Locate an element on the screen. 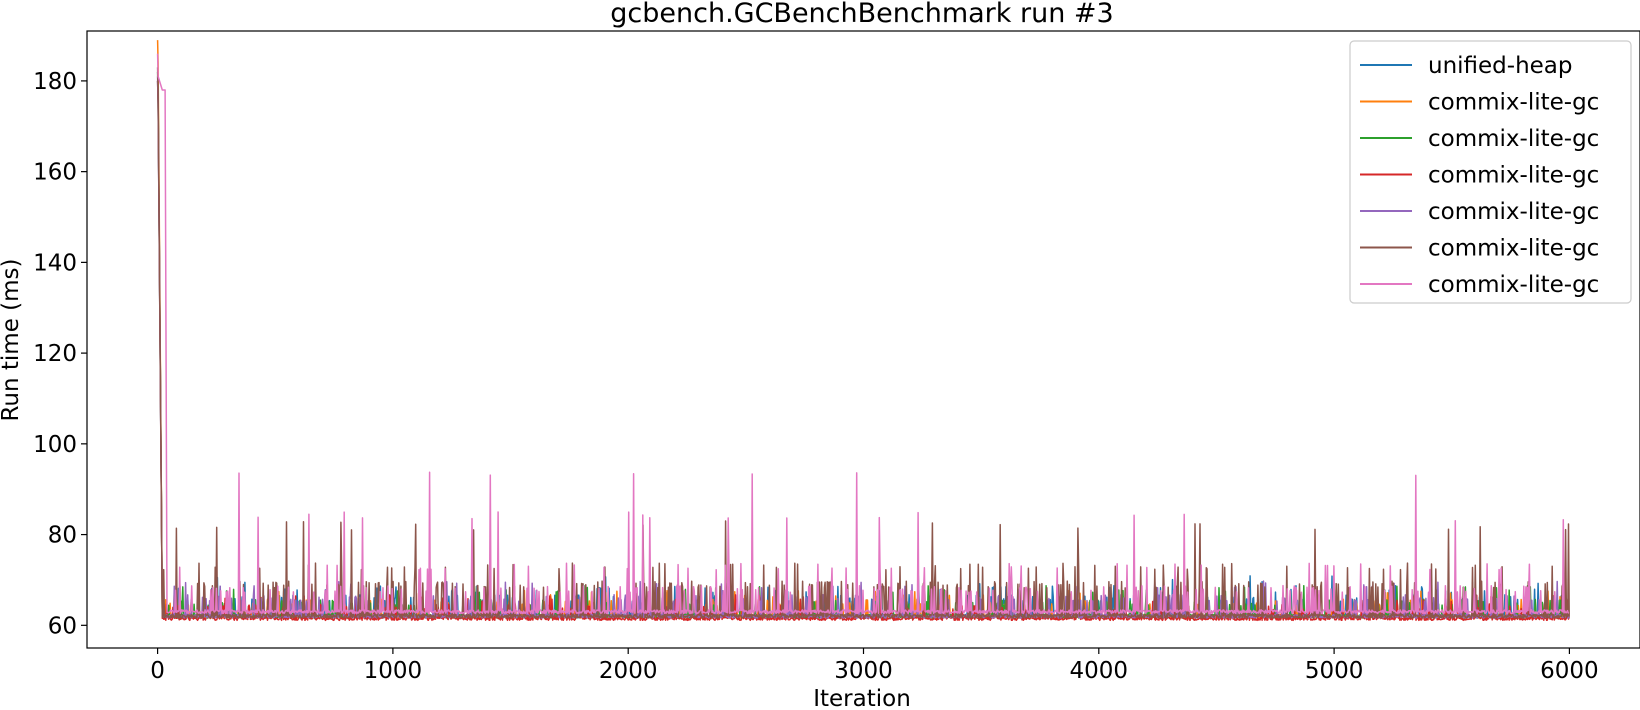 Image resolution: width=1640 pixels, height=710 pixels. x-tick-label-5: 5000 is located at coordinates (1334, 671).